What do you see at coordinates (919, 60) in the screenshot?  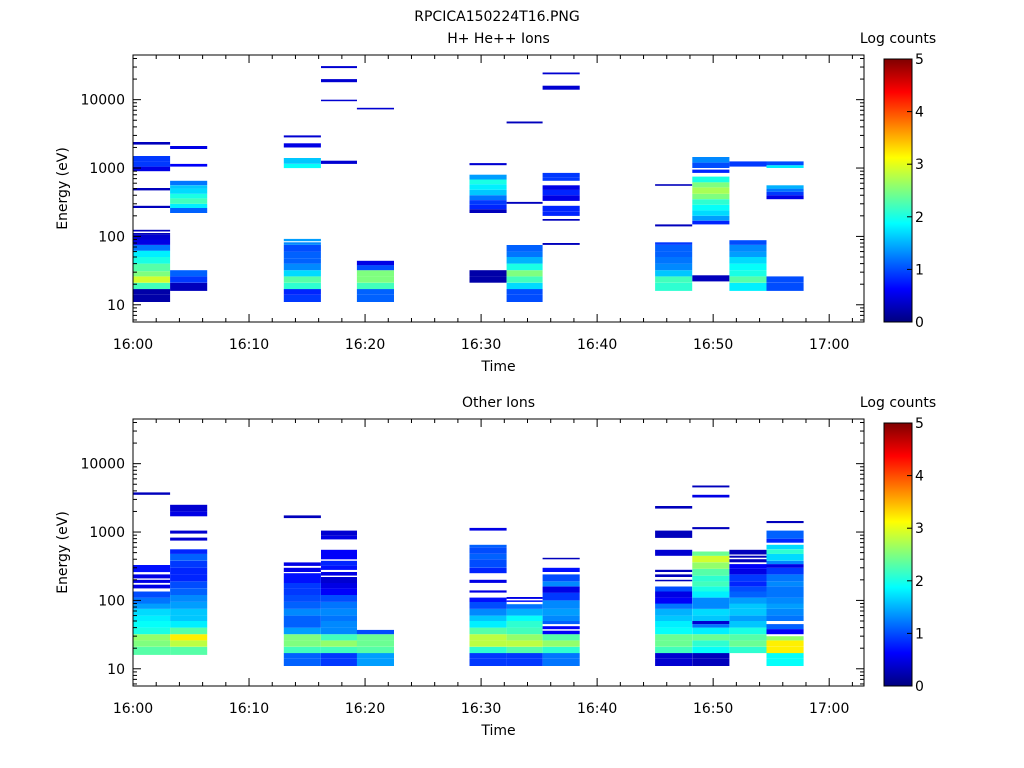 I see `colorbar-tick-label: 5` at bounding box center [919, 60].